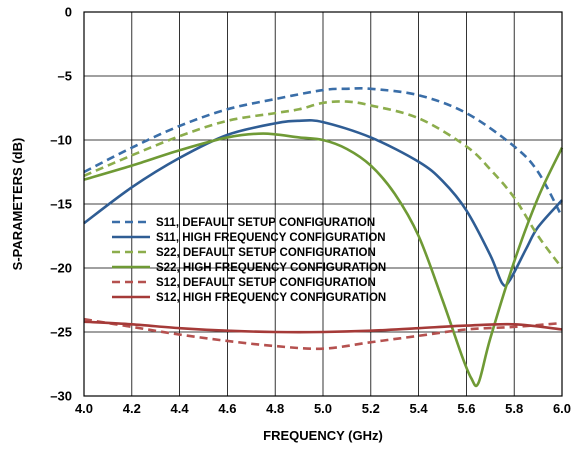 The width and height of the screenshot is (578, 450). What do you see at coordinates (266, 253) in the screenshot?
I see `legend-label: S22, DEFAULT SETUP CONFIGURATION` at bounding box center [266, 253].